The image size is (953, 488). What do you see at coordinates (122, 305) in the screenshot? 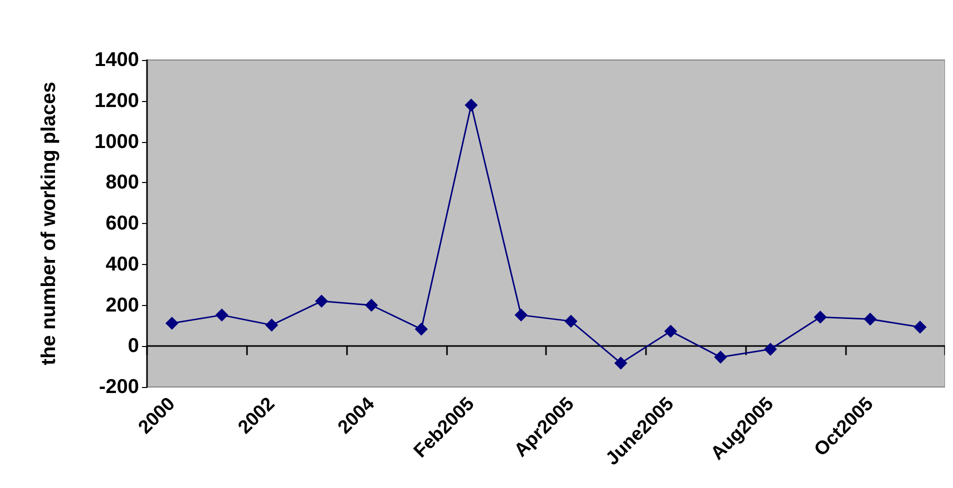
I see `y-tick-label: 200` at bounding box center [122, 305].